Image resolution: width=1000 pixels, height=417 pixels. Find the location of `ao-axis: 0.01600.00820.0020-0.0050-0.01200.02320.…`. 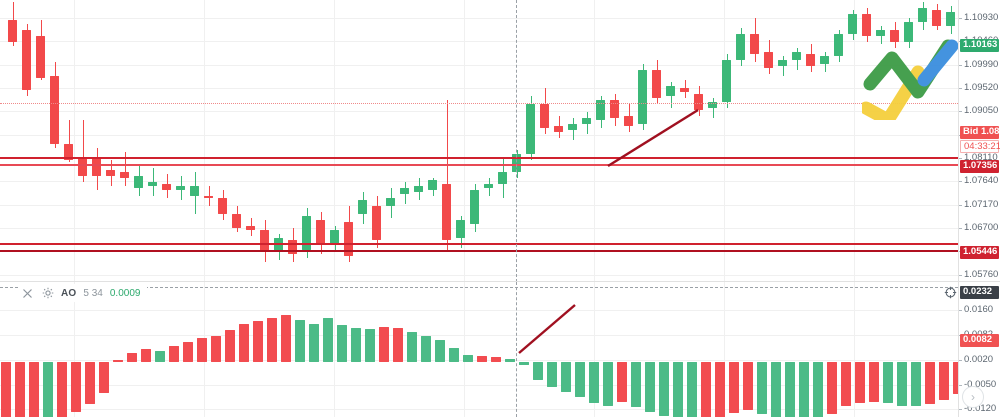

ao-axis: 0.01600.00820.0020-0.0050-0.01200.02320.… is located at coordinates (979, 349).